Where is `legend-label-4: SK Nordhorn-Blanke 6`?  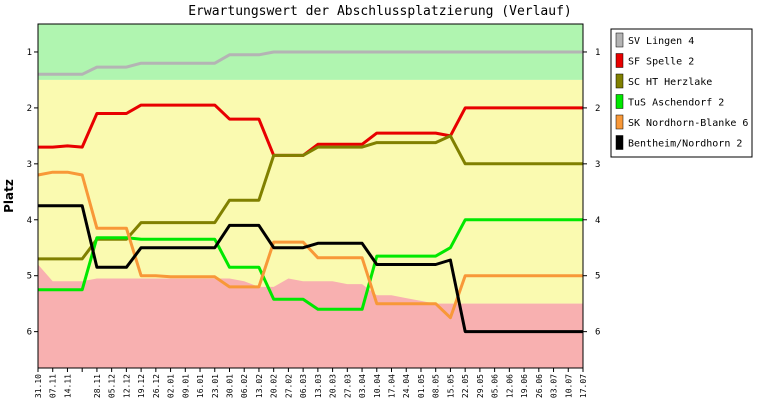 legend-label-4: SK Nordhorn-Blanke 6 is located at coordinates (688, 123).